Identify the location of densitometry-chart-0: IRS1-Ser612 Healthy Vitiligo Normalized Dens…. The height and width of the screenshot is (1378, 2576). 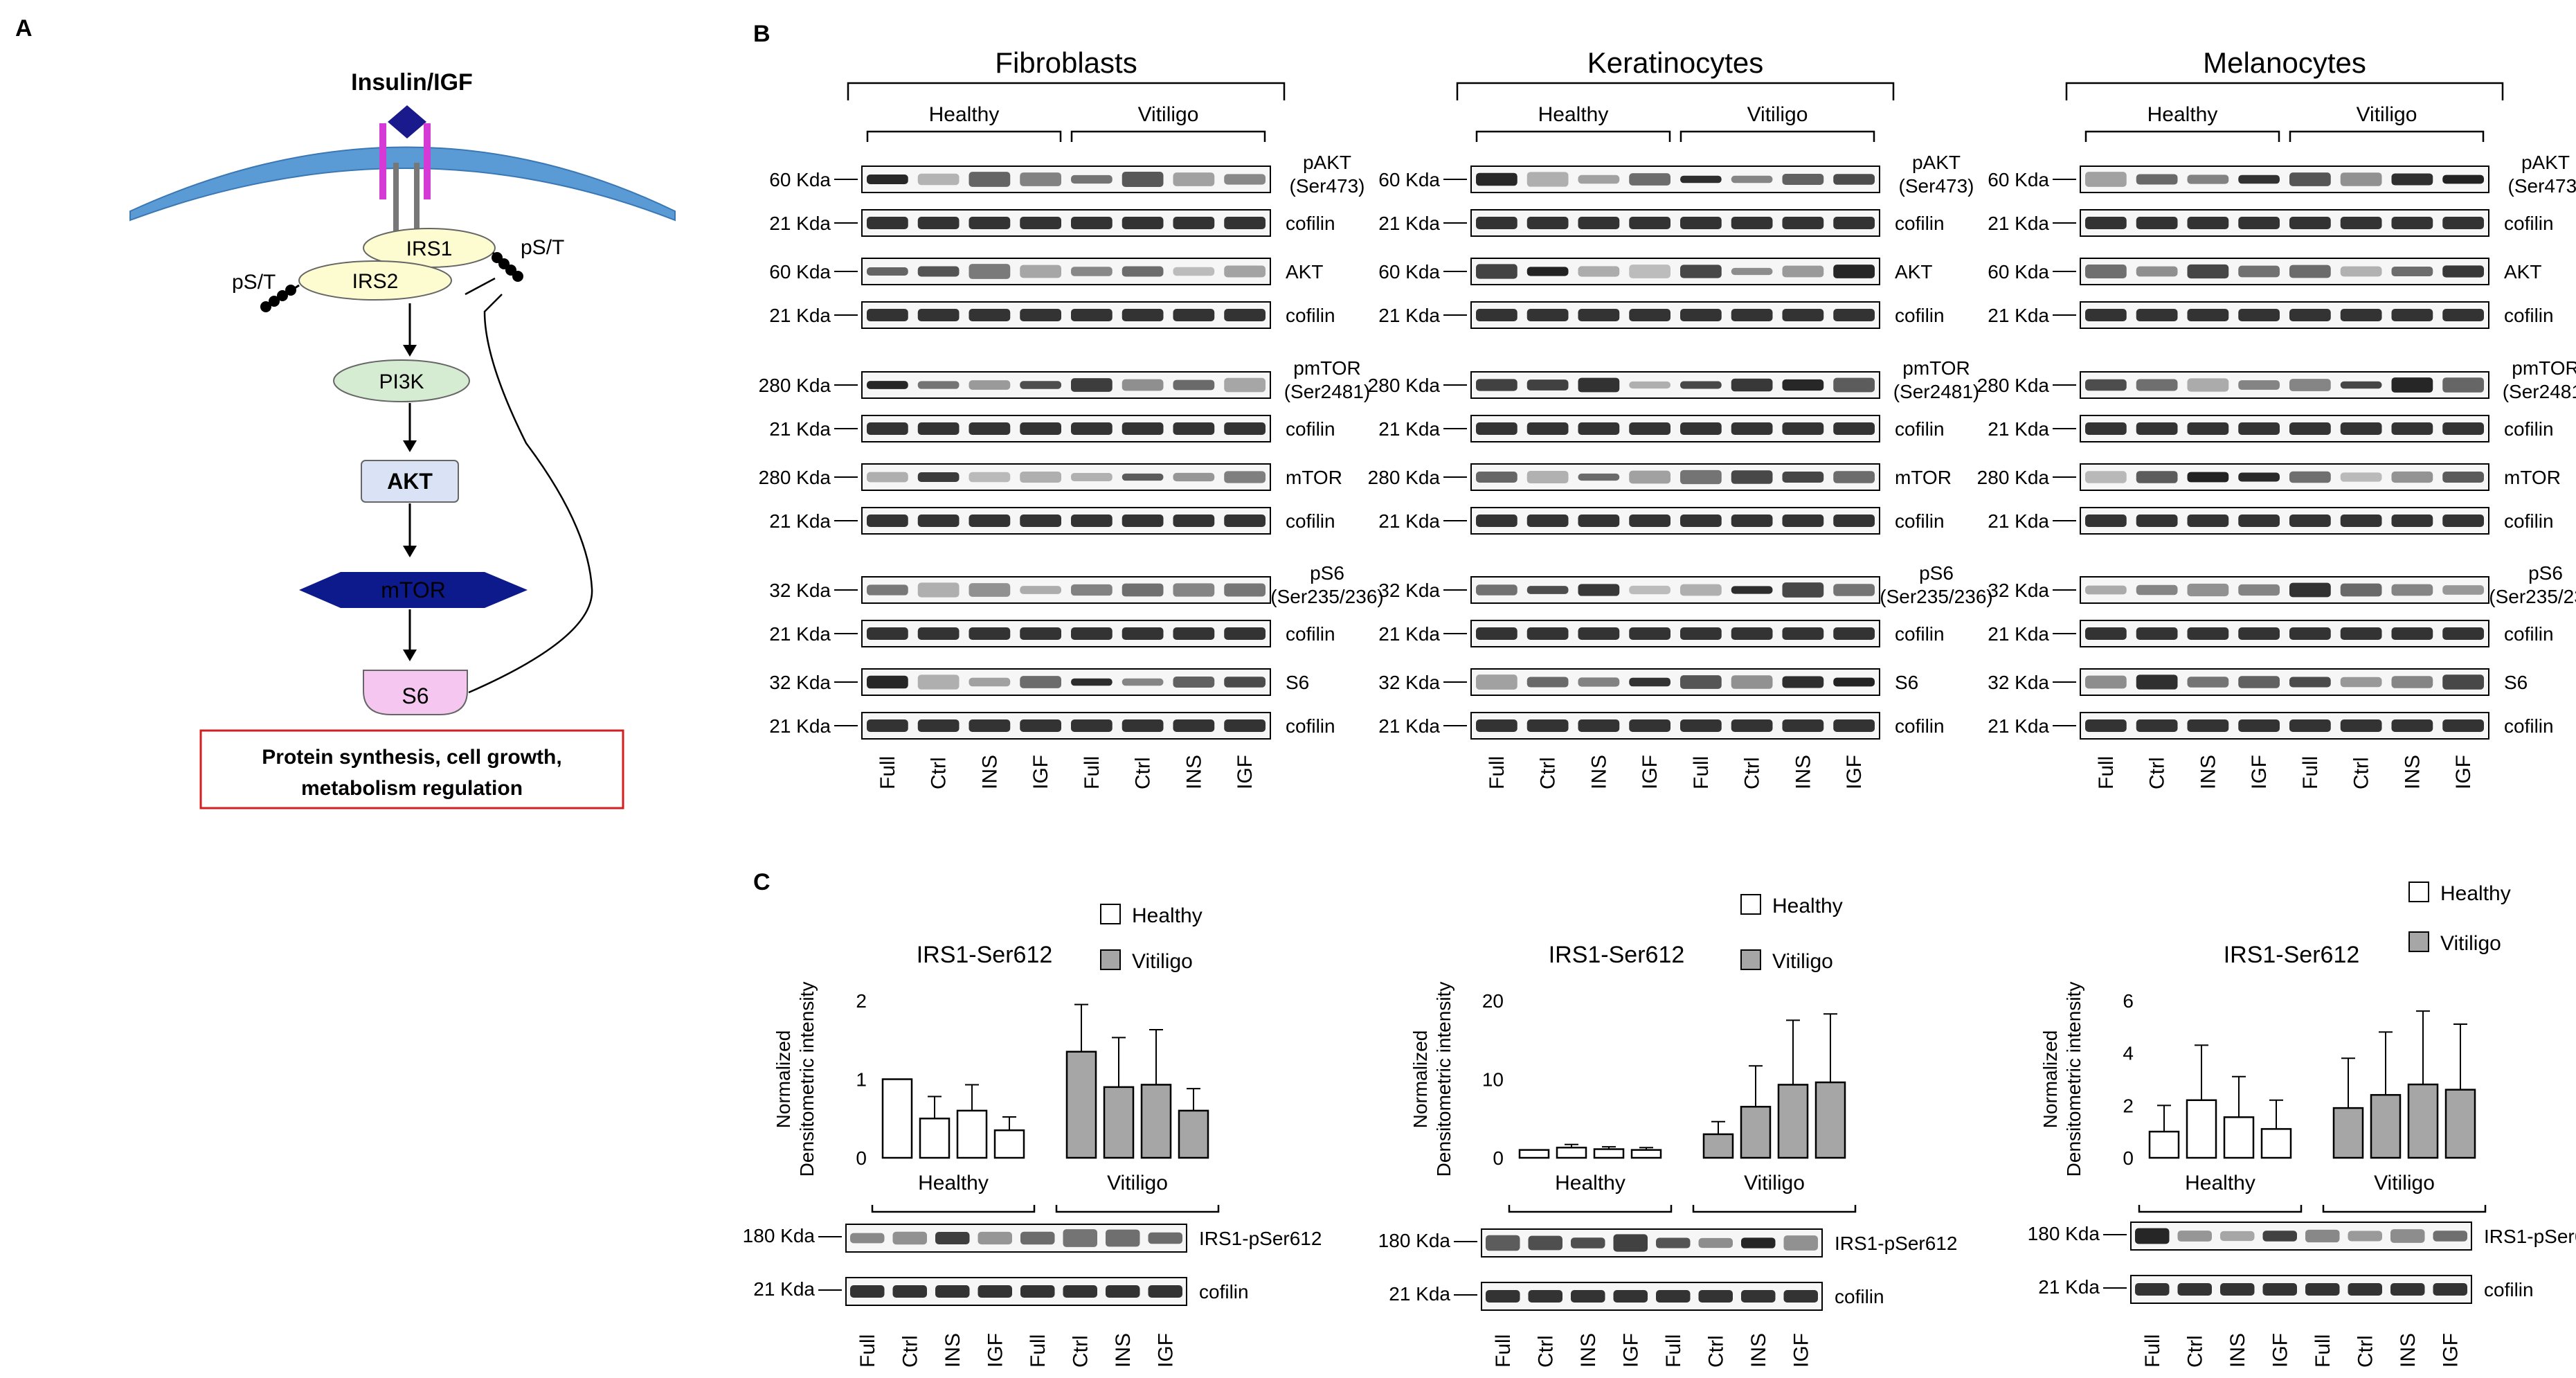
(1032, 1136).